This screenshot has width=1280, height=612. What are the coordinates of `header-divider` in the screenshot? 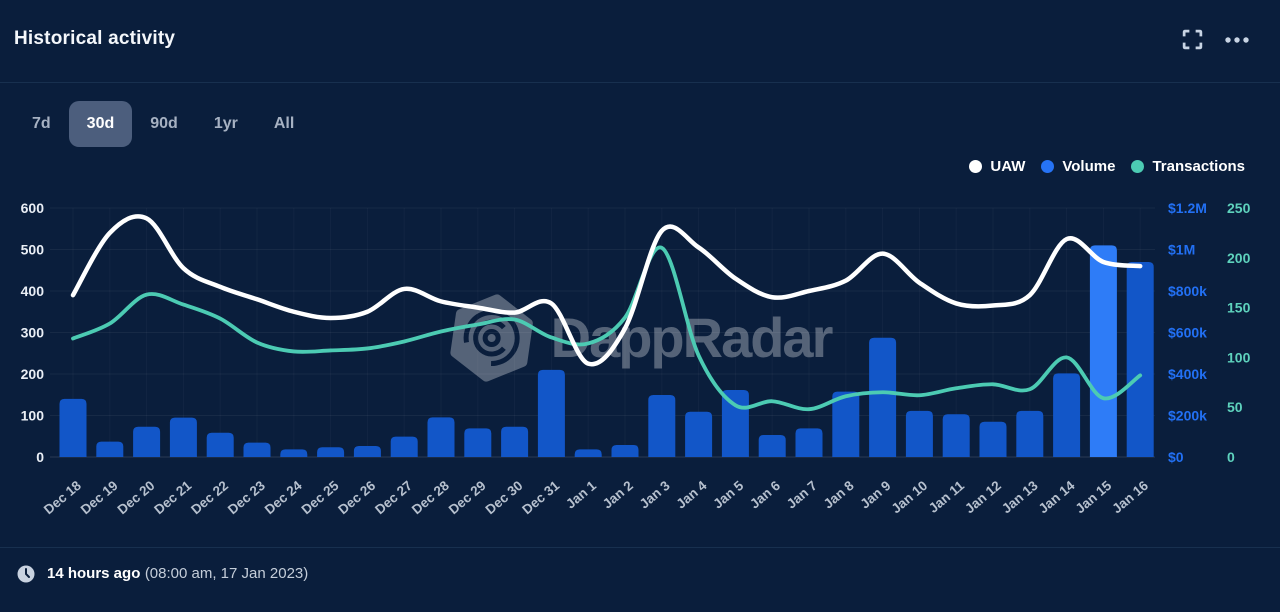 It's located at (640, 82).